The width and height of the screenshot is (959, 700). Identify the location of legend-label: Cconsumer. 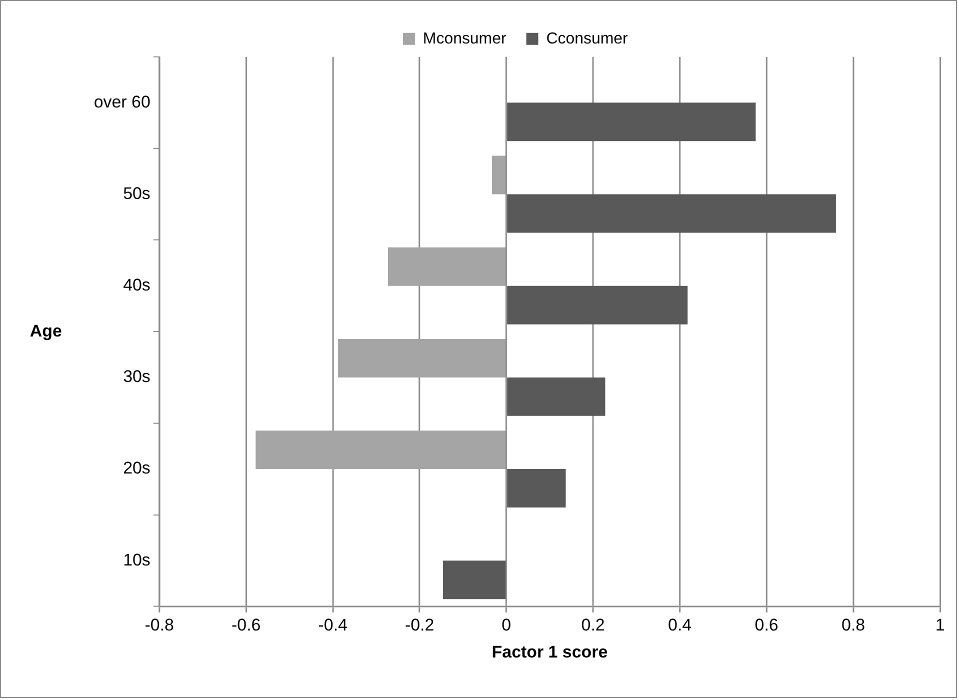
(587, 39).